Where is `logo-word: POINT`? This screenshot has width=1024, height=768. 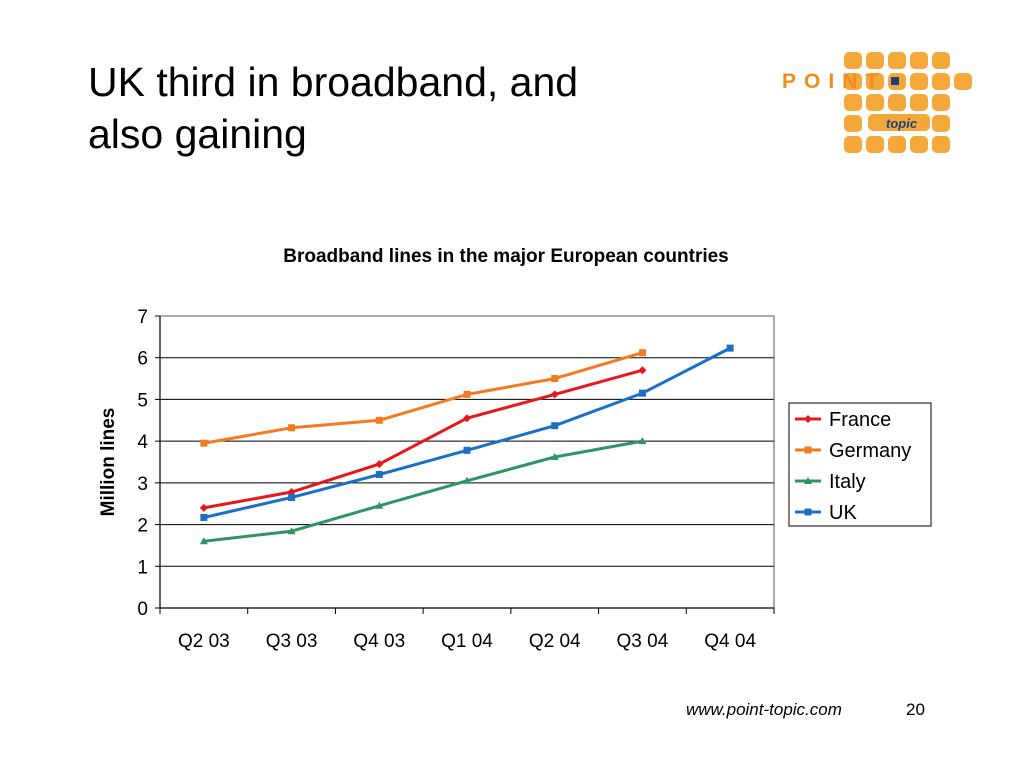
logo-word: POINT is located at coordinates (834, 81).